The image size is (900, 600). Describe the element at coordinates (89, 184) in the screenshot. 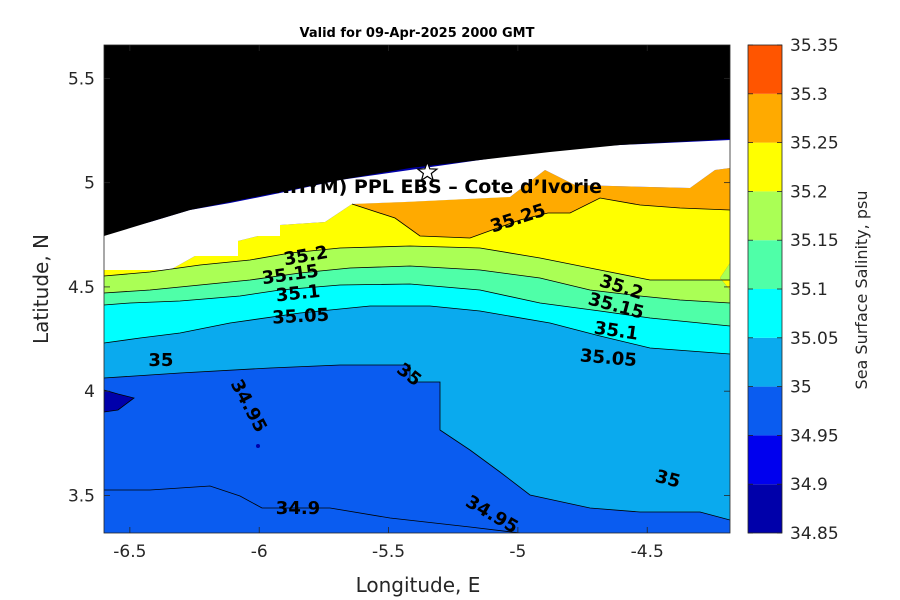

I see `y-tick-label: 5` at that location.